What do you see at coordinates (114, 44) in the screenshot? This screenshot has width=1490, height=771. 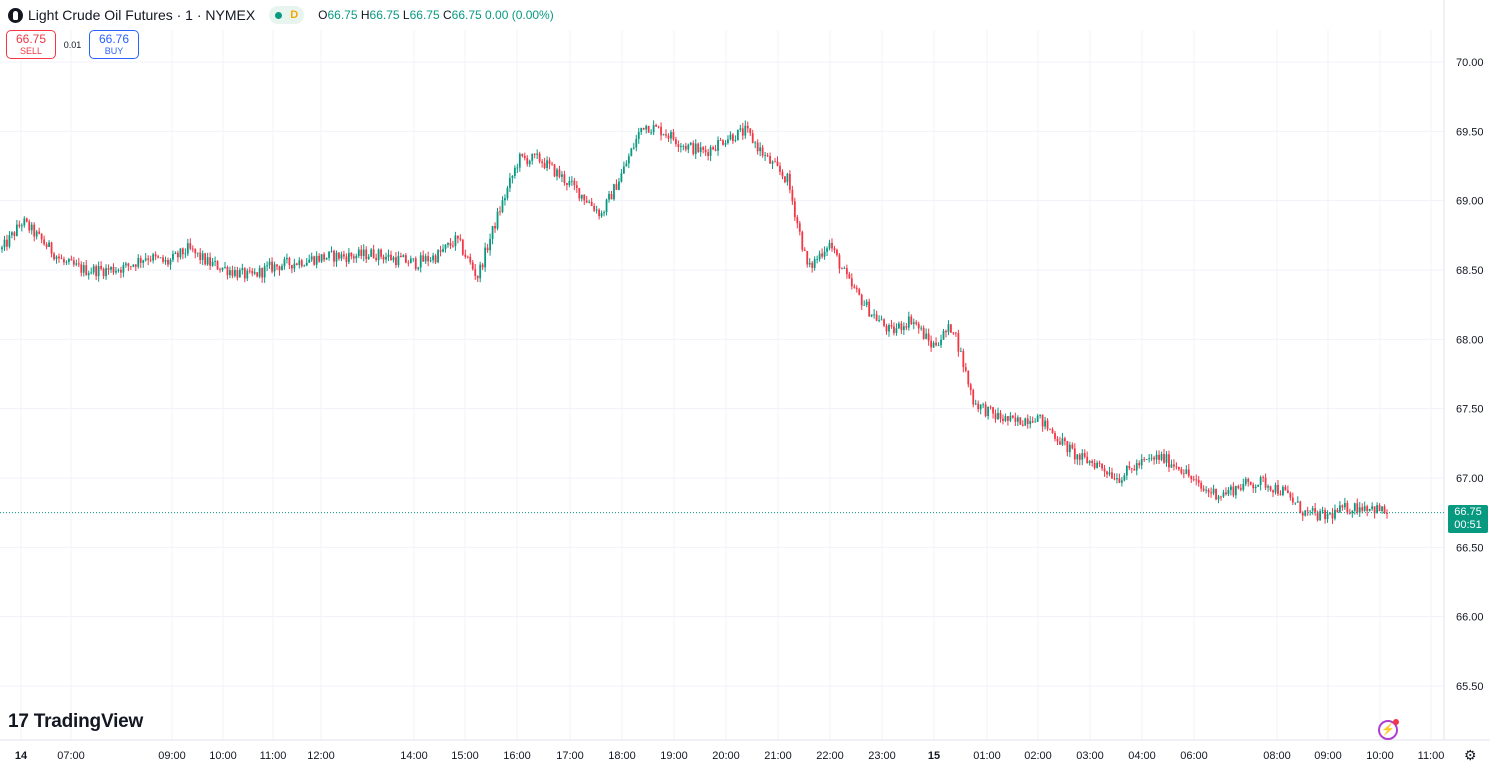 I see `buy-button: 66.76 BUY` at bounding box center [114, 44].